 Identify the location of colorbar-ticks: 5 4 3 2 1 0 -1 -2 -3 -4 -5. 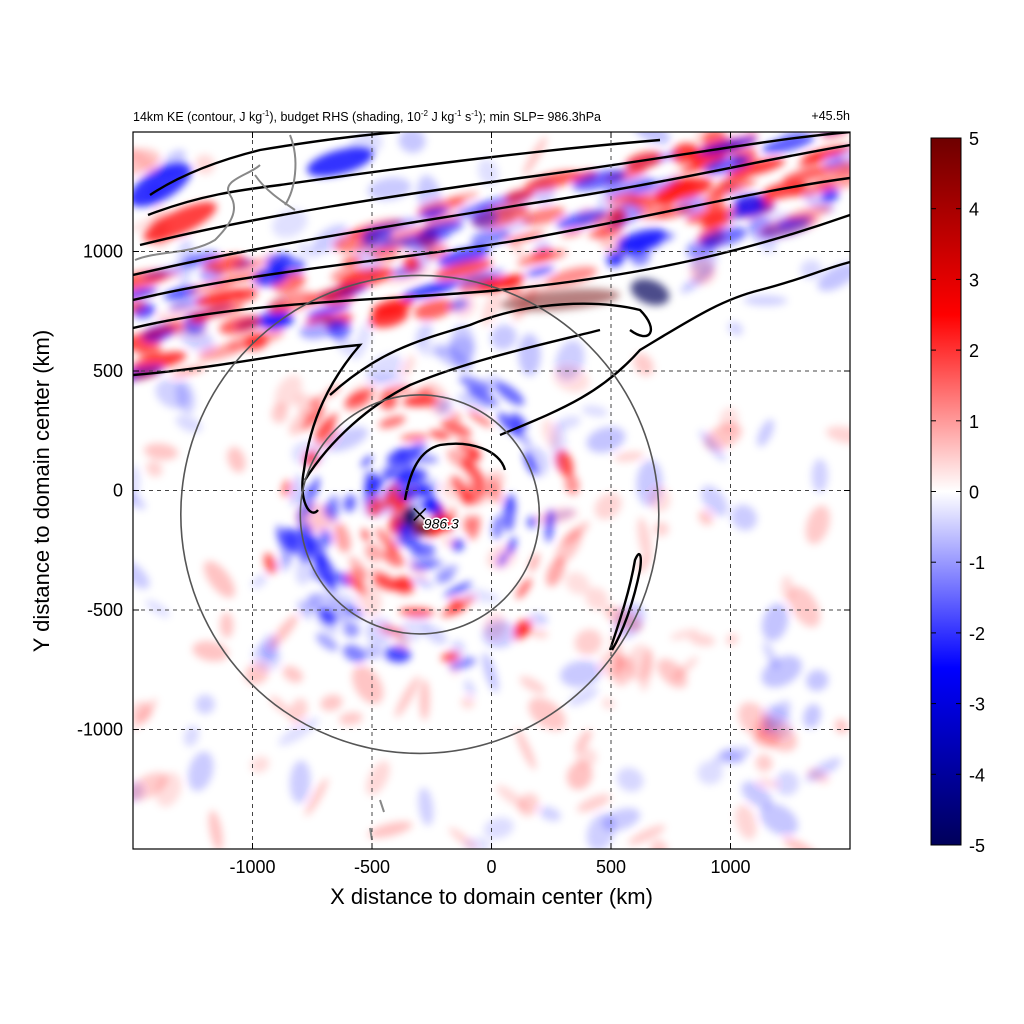
(958, 492).